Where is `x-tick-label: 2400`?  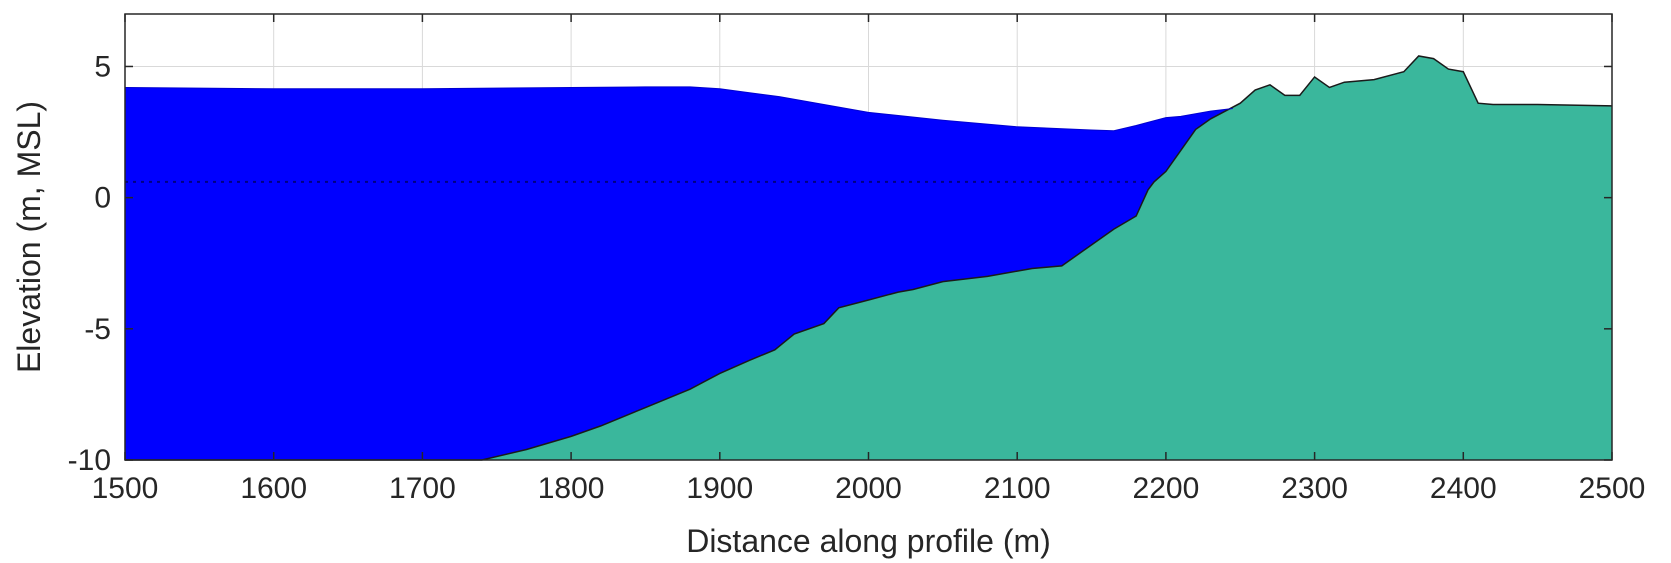 x-tick-label: 2400 is located at coordinates (1463, 488).